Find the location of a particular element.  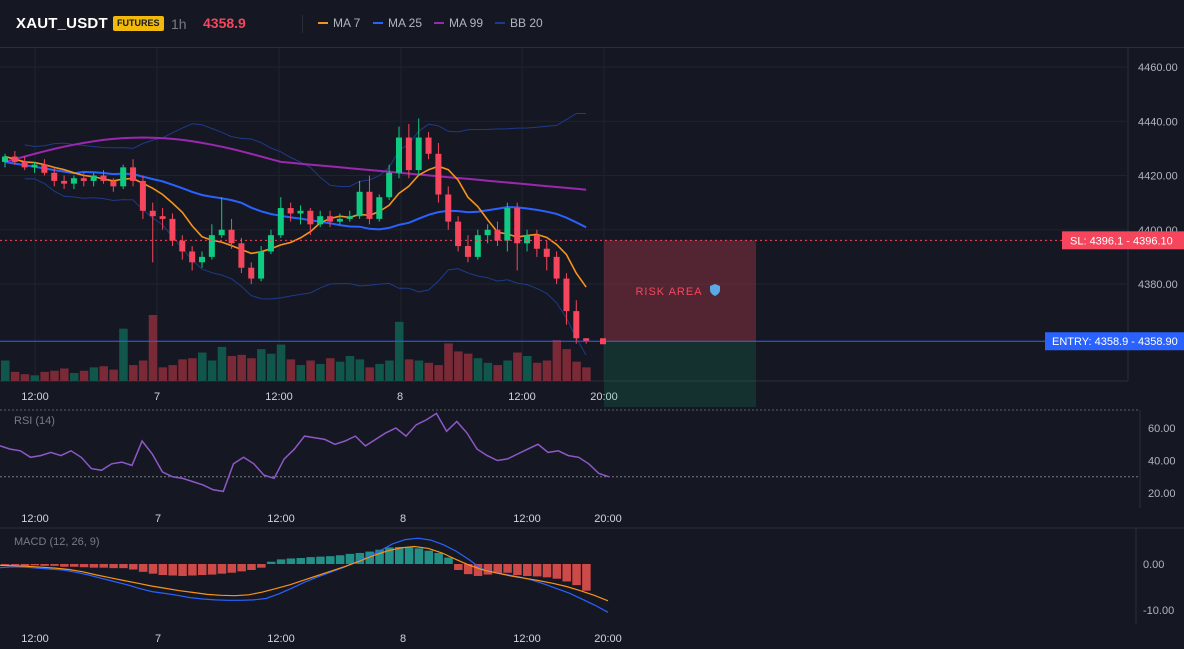

macd-tick-label: 0.00 is located at coordinates (1153, 565).